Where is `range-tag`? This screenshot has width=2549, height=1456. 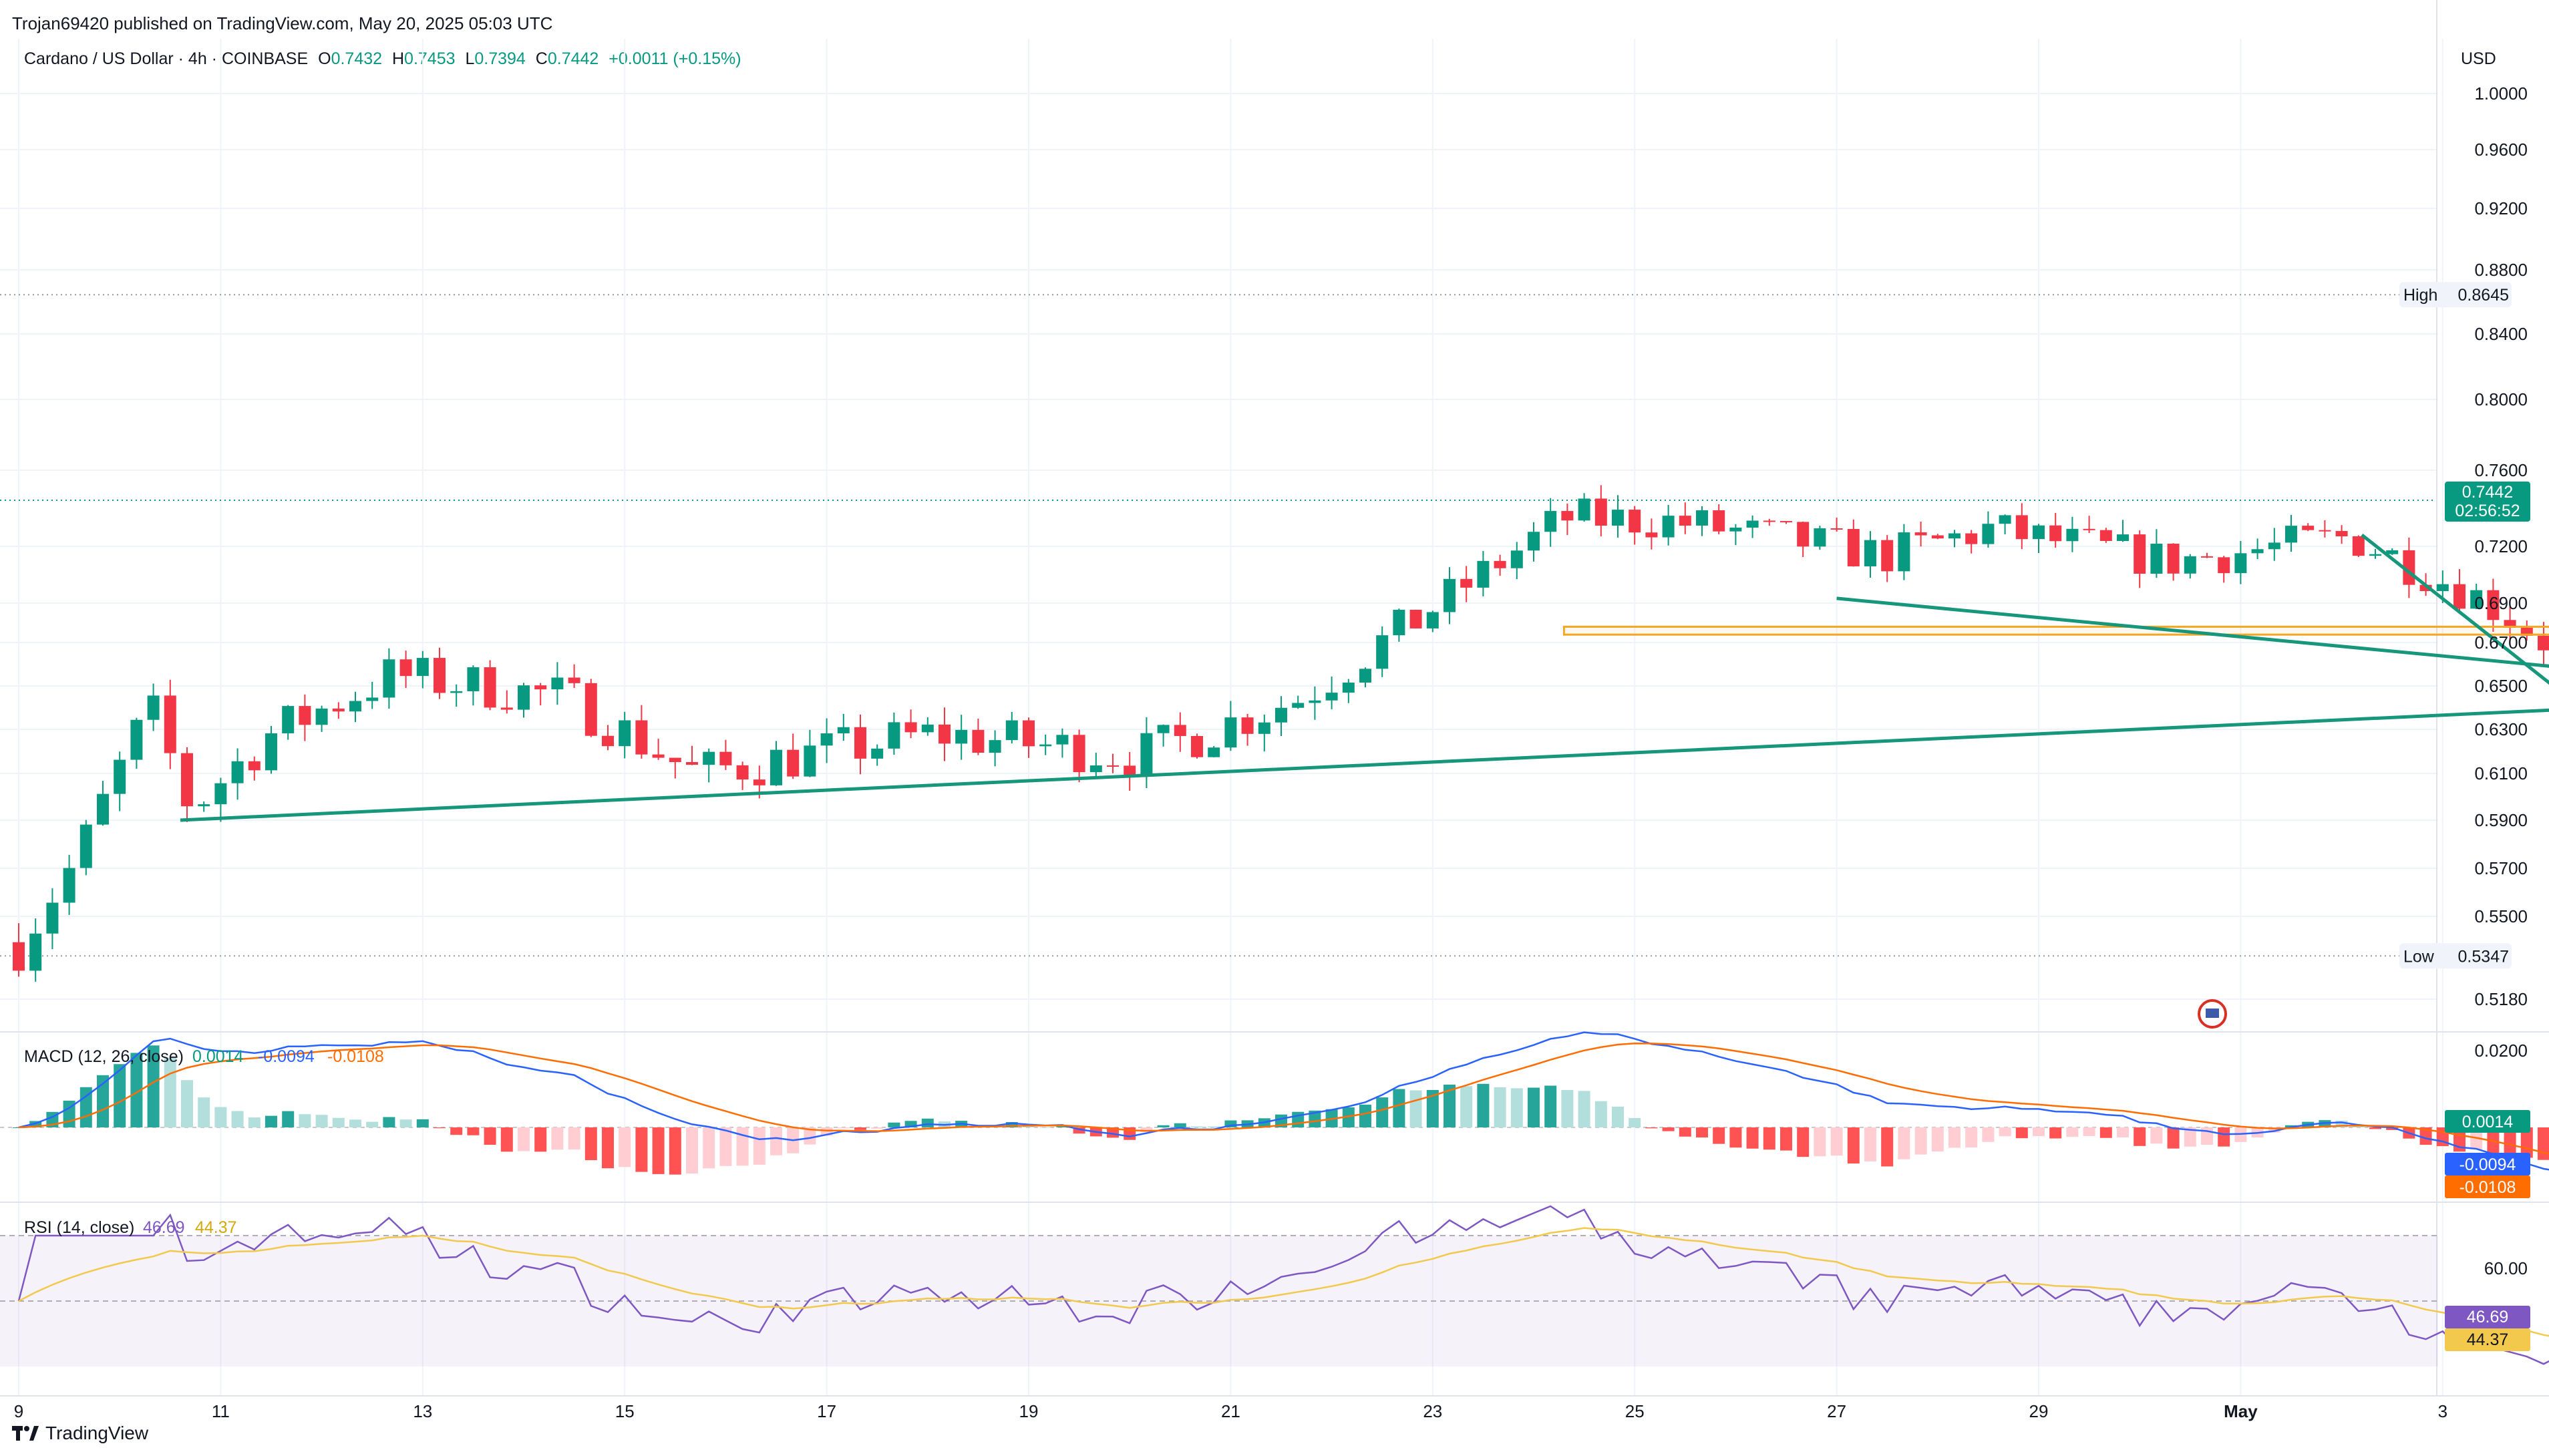 range-tag is located at coordinates (2455, 956).